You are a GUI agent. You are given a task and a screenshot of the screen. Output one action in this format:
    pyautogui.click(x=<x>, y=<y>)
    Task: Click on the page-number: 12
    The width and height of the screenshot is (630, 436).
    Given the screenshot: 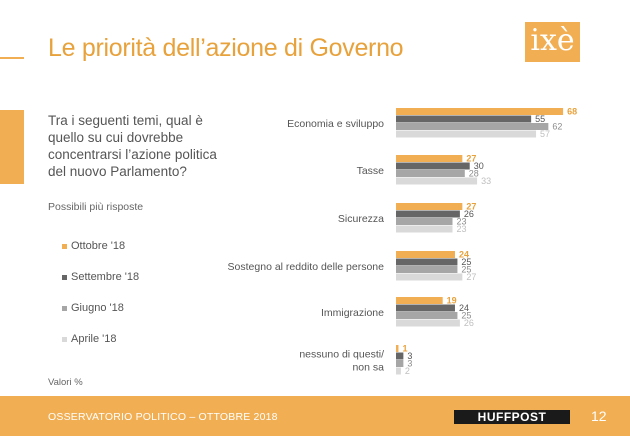 What is the action you would take?
    pyautogui.click(x=599, y=416)
    